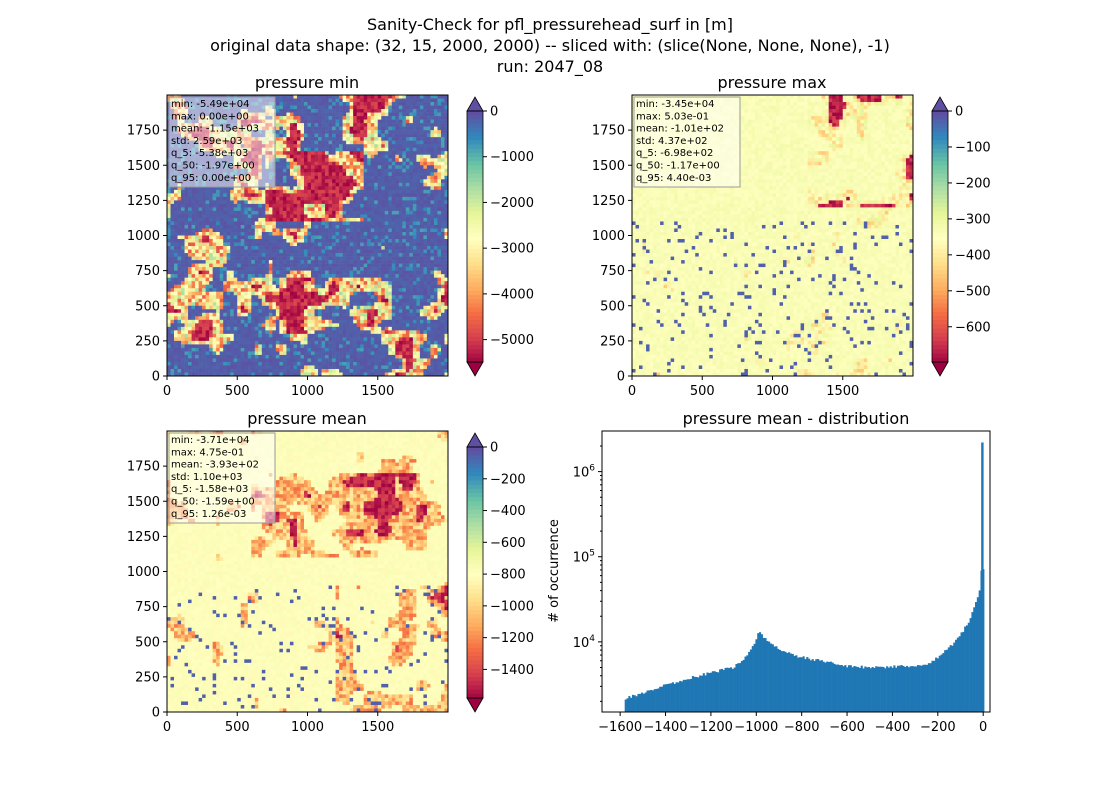  What do you see at coordinates (612, 271) in the screenshot?
I see `y-tick-label: 750` at bounding box center [612, 271].